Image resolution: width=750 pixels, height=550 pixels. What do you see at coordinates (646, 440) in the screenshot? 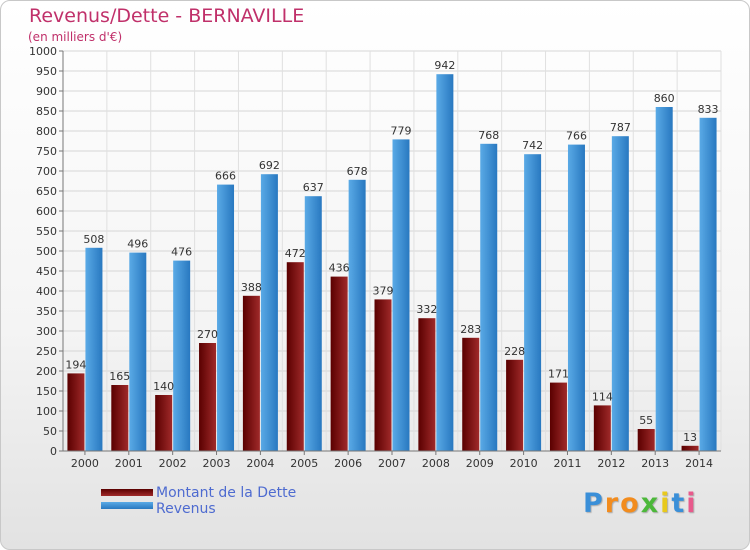
I see `bar-dette-2013` at bounding box center [646, 440].